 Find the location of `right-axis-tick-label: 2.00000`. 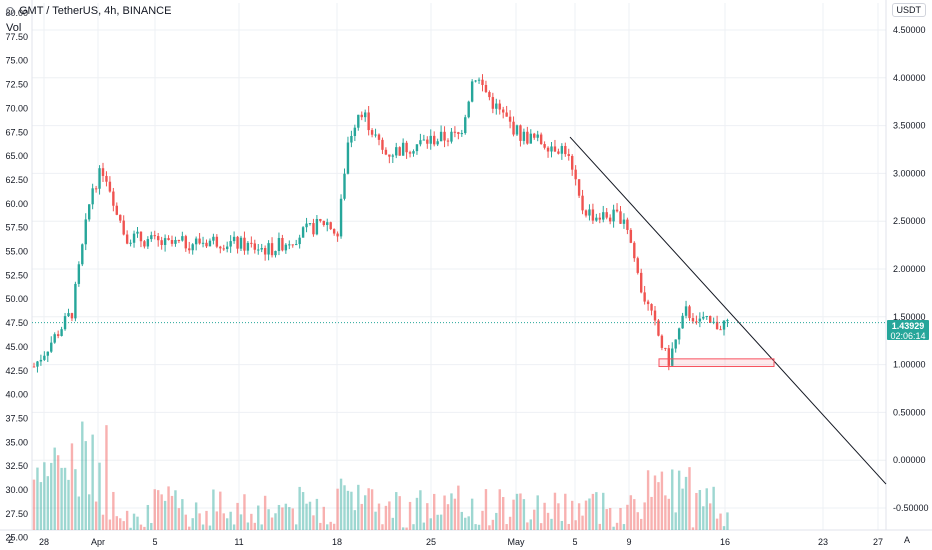

right-axis-tick-label: 2.00000 is located at coordinates (909, 269).